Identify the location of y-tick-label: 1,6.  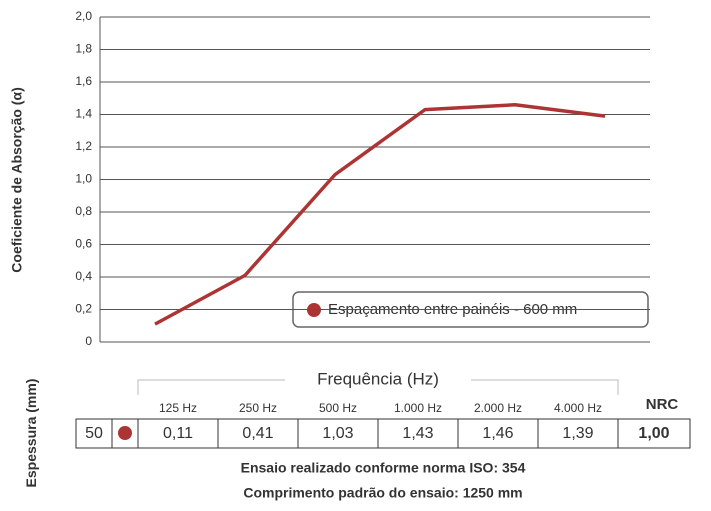
(83, 81).